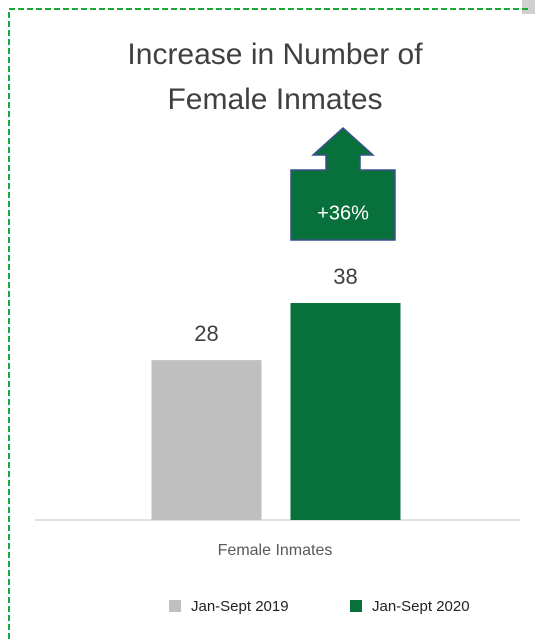  What do you see at coordinates (206, 333) in the screenshot?
I see `data-label: 28` at bounding box center [206, 333].